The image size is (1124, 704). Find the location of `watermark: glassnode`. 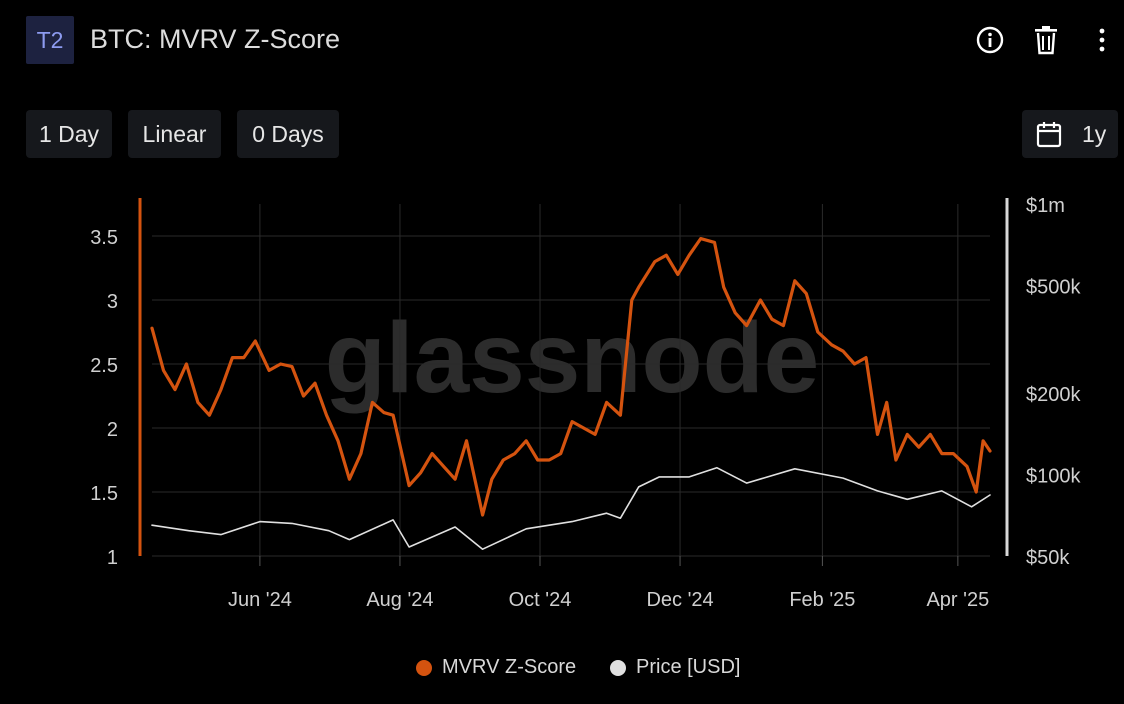

watermark: glassnode is located at coordinates (572, 358).